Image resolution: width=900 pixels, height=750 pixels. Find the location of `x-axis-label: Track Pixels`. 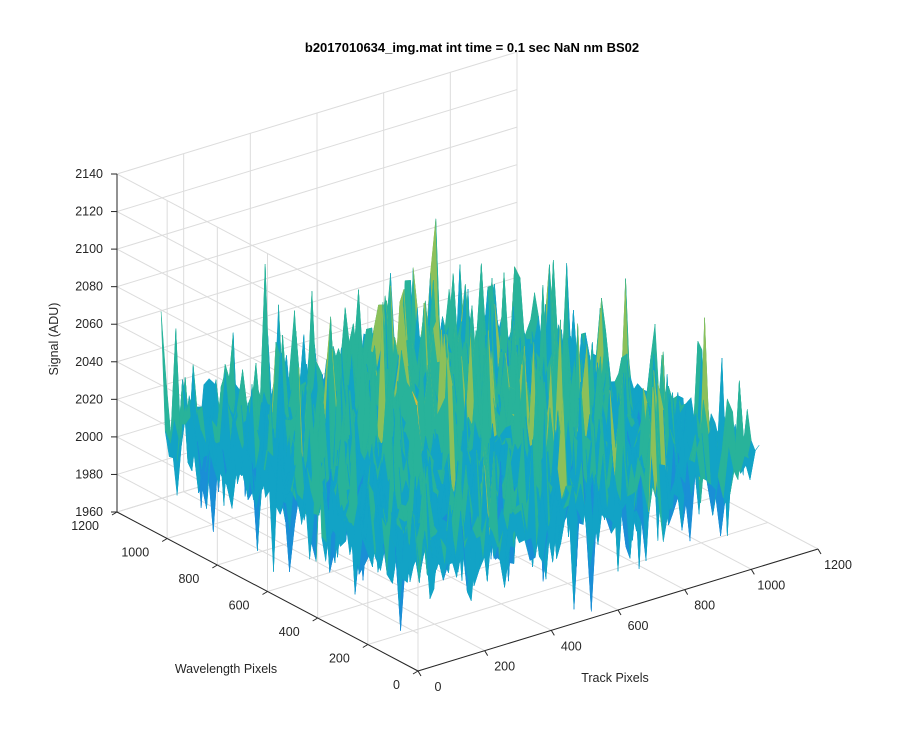

x-axis-label: Track Pixels is located at coordinates (615, 678).